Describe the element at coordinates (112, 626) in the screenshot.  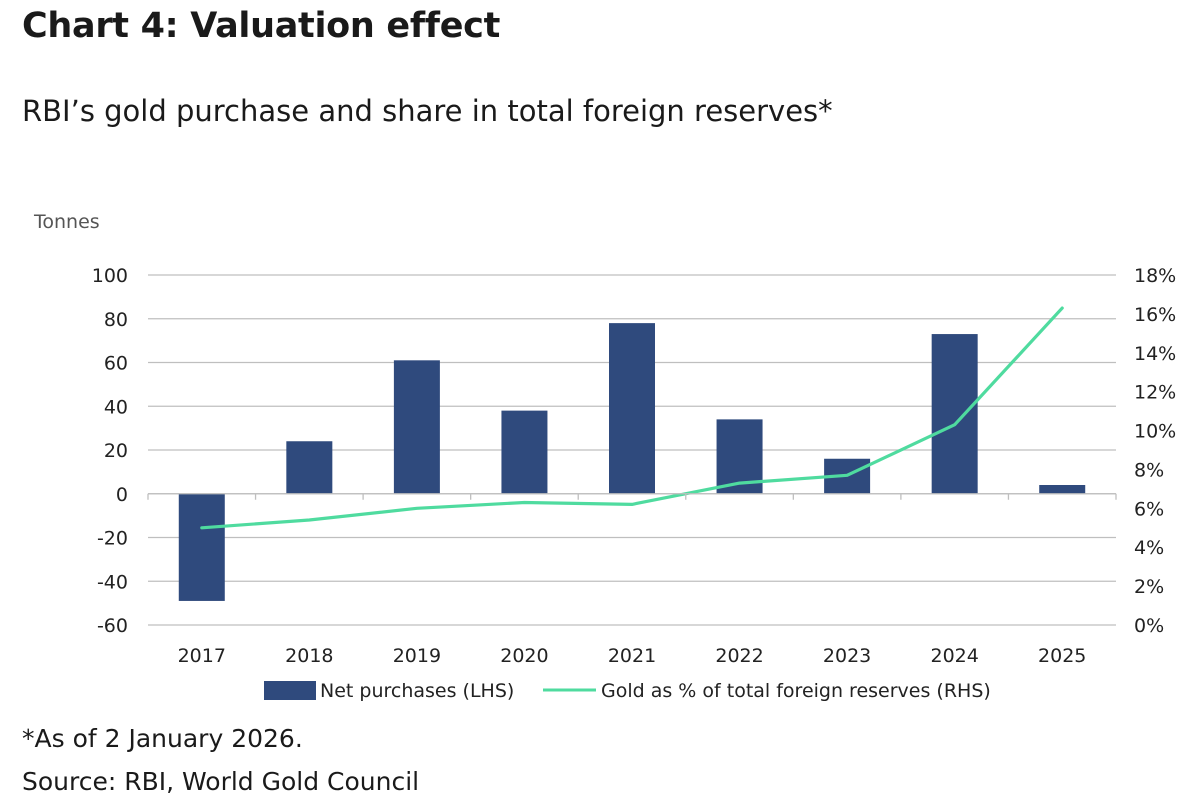
I see `y-tick-label: -60` at that location.